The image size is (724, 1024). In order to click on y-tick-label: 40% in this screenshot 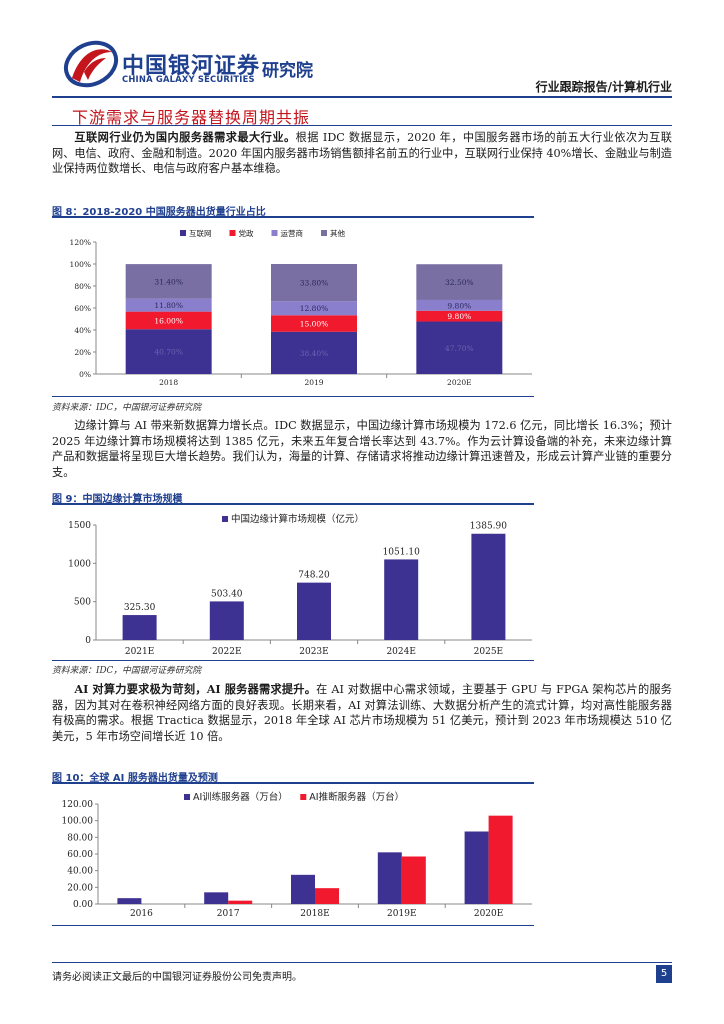, I will do `click(82, 330)`.